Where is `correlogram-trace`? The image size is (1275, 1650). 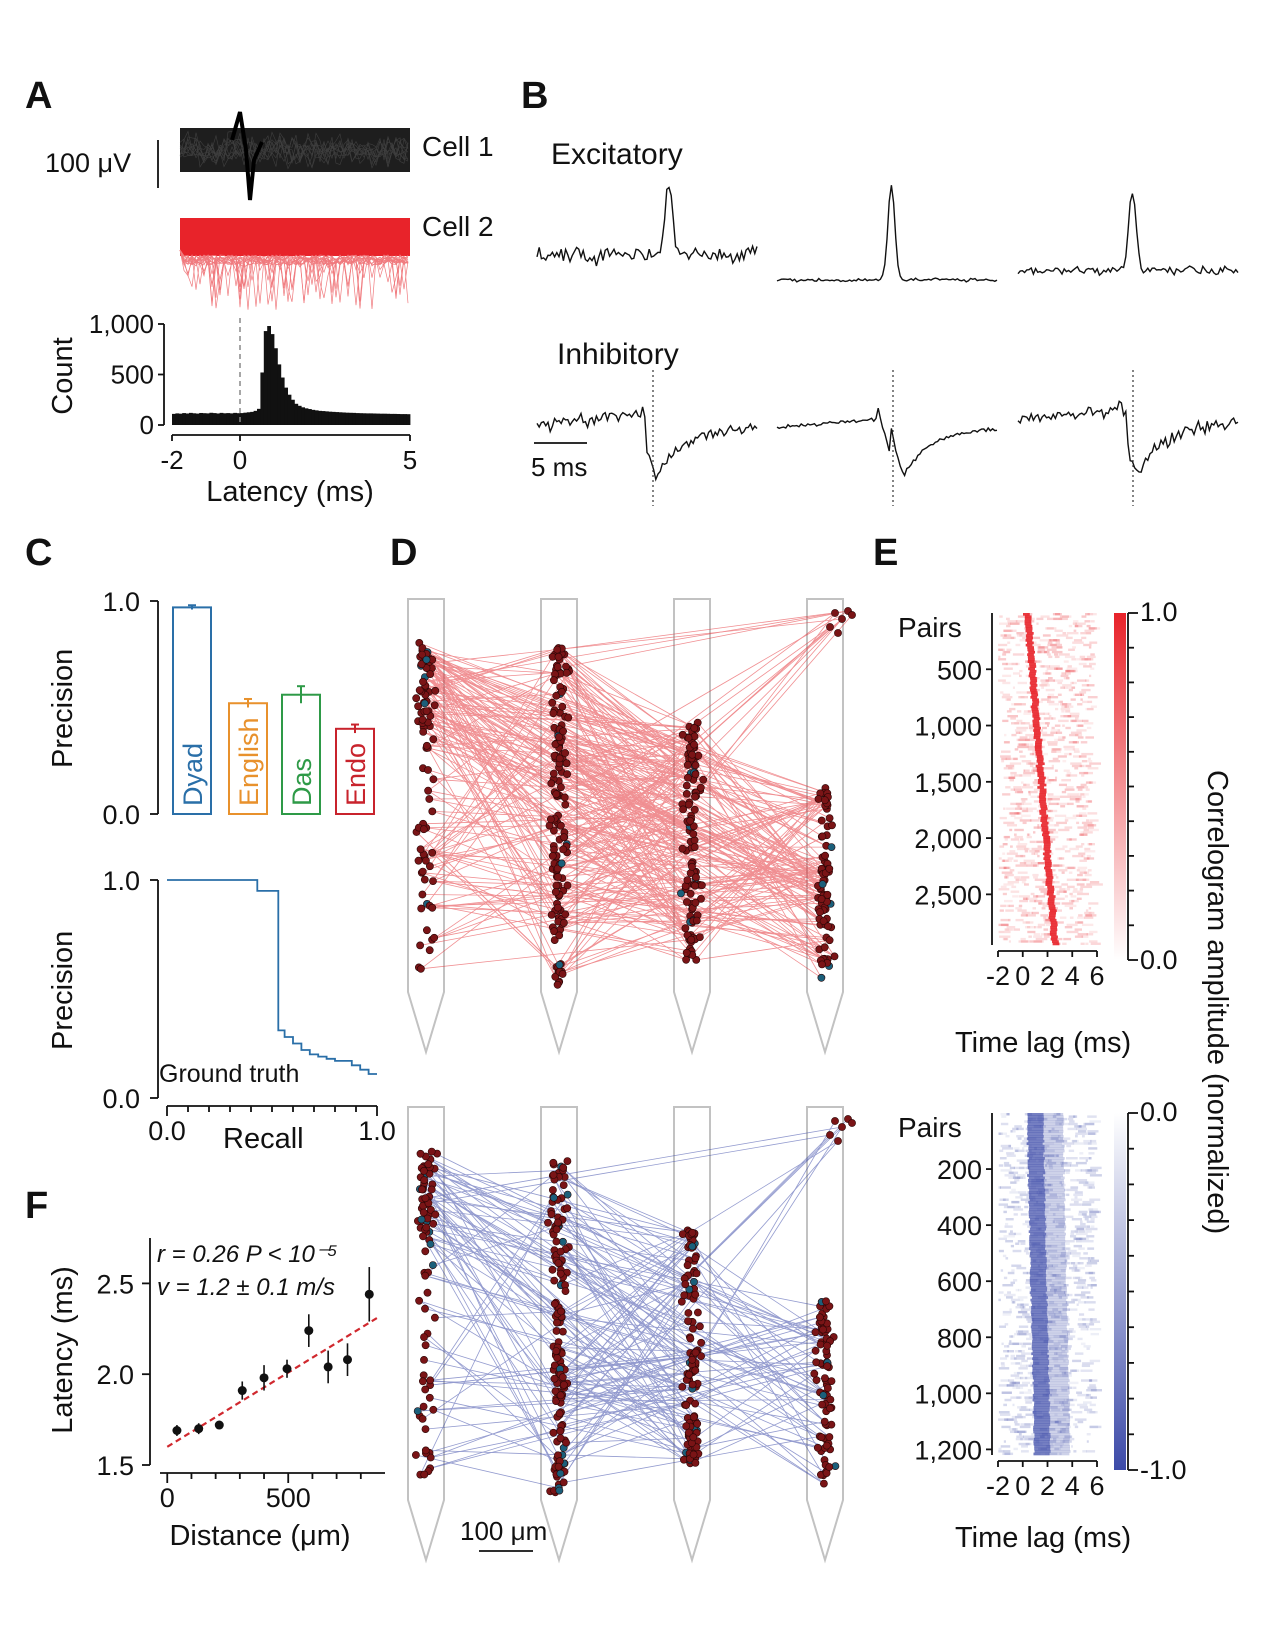 correlogram-trace is located at coordinates (647, 444).